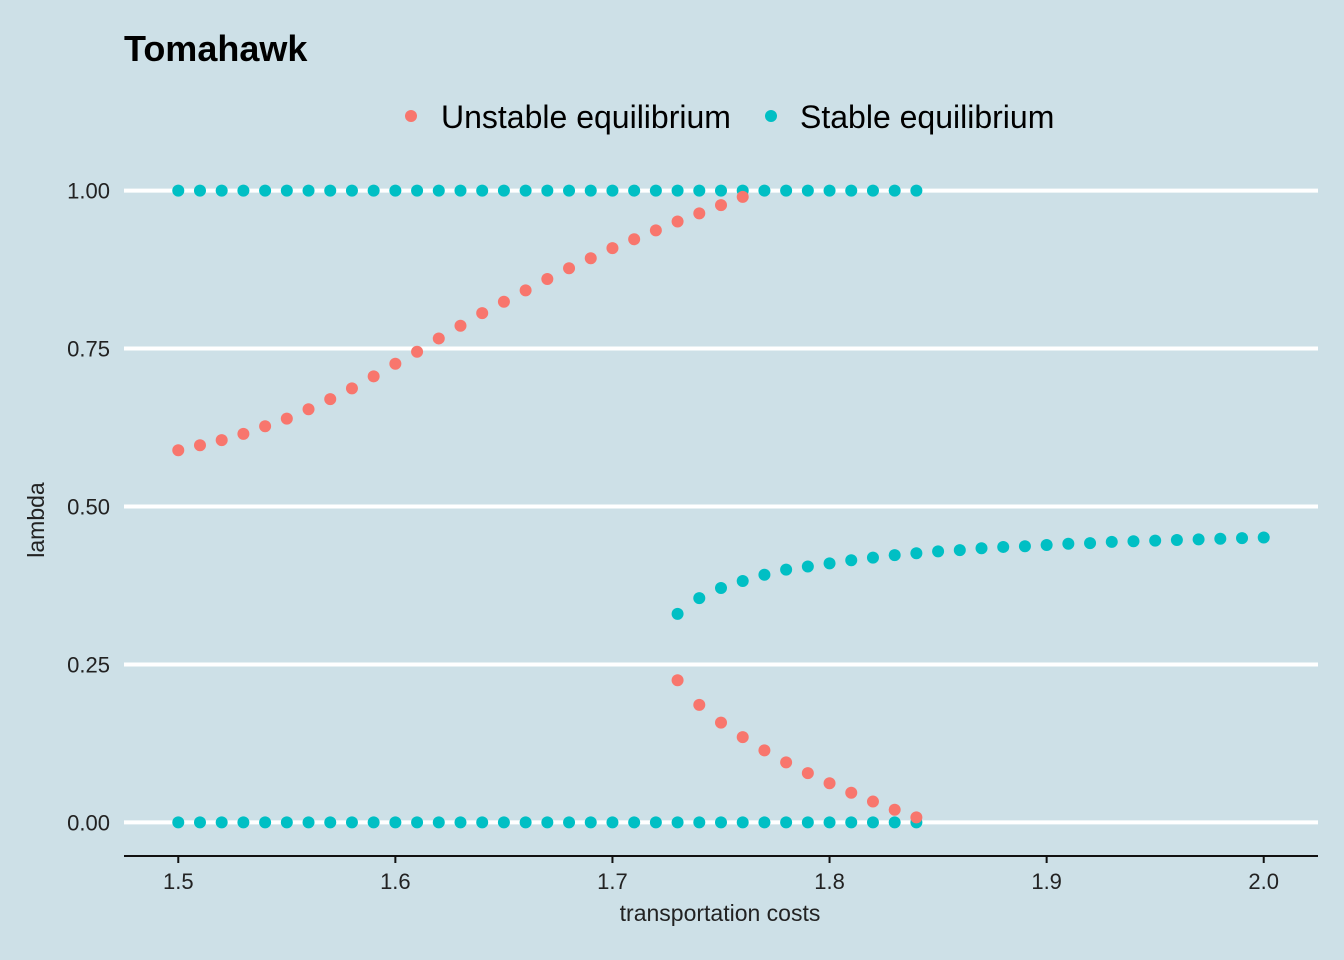  What do you see at coordinates (411, 116) in the screenshot?
I see `legend-swatch-unstable` at bounding box center [411, 116].